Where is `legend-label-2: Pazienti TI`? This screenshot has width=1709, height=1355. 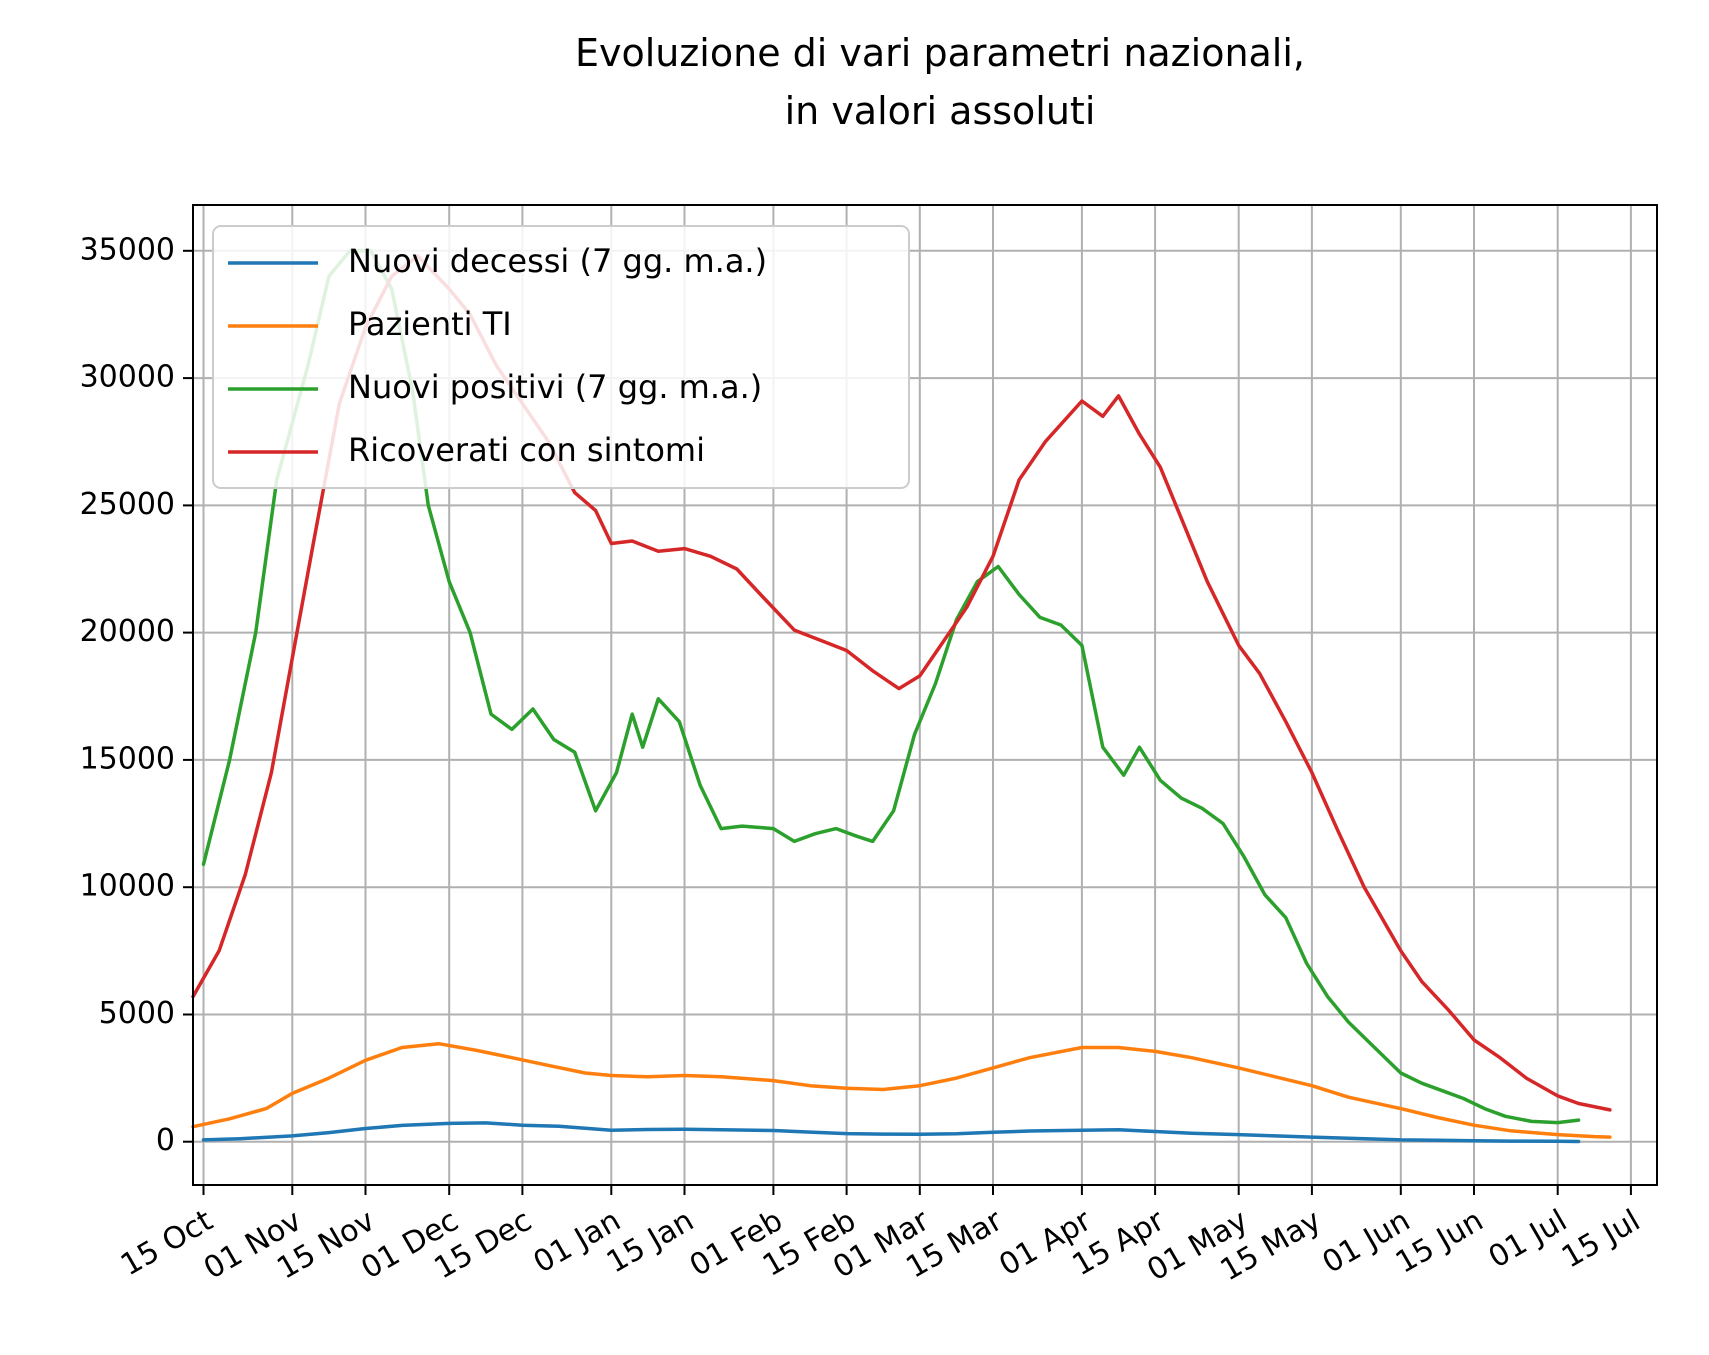
legend-label-2: Pazienti TI is located at coordinates (430, 324).